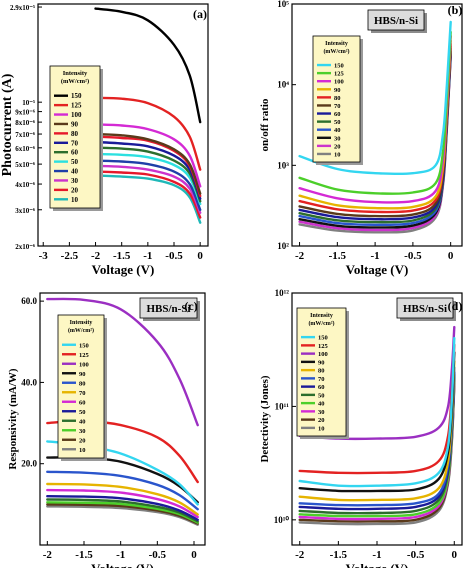 This screenshot has width=474, height=568. I want to click on y-tick-label: 3x10⁻⁶, so click(25, 211).